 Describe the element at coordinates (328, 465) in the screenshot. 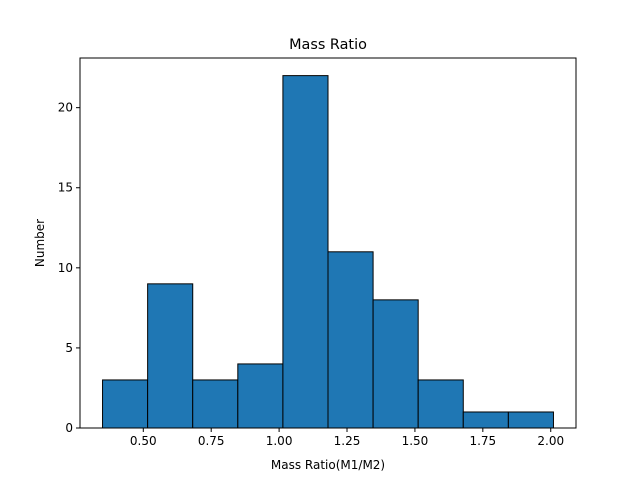

I see `x-axis-label: Mass Ratio(M1/M2)` at that location.